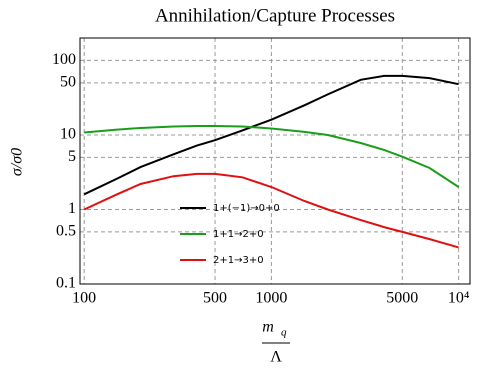 This screenshot has width=484, height=369. I want to click on chart-title: Annihilation/Capture Processes, so click(275, 15).